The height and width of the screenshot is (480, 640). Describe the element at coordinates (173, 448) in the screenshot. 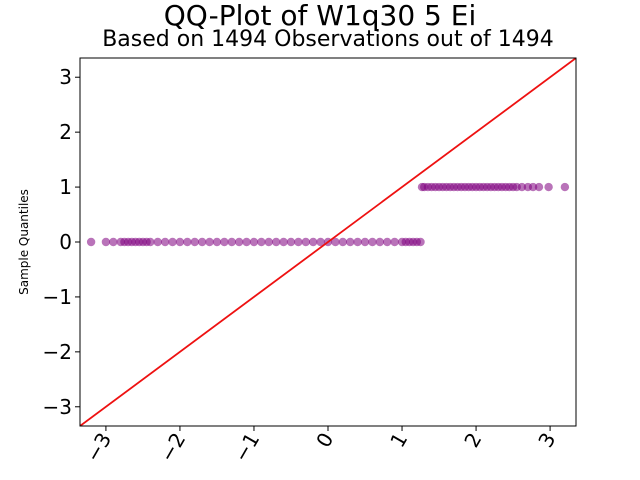

I see `x-tick-label: −2` at that location.